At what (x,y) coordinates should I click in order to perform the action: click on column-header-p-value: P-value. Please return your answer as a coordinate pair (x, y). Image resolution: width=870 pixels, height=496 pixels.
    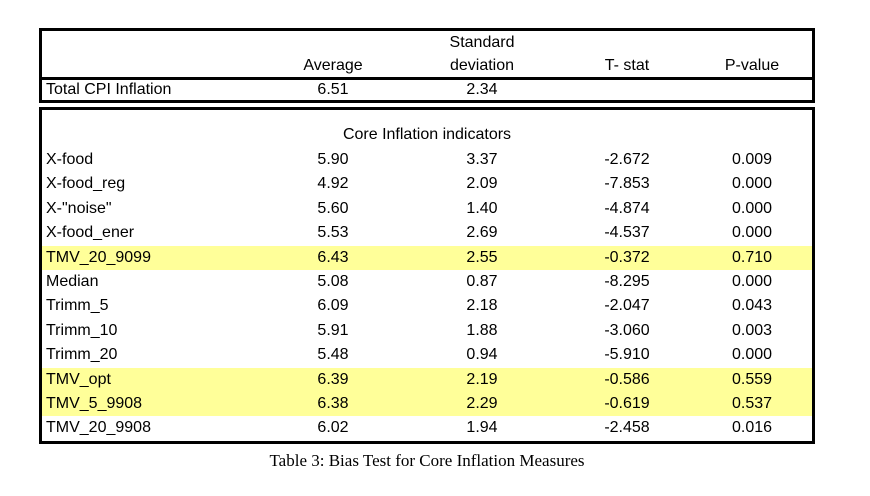
    Looking at the image, I should click on (752, 65).